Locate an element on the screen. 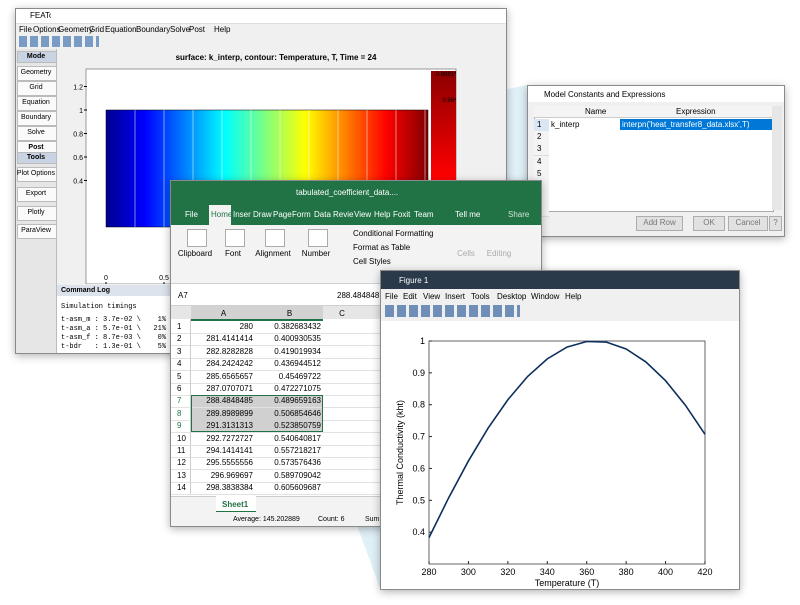 This screenshot has width=800, height=605. ribbon-tab: View is located at coordinates (363, 214).